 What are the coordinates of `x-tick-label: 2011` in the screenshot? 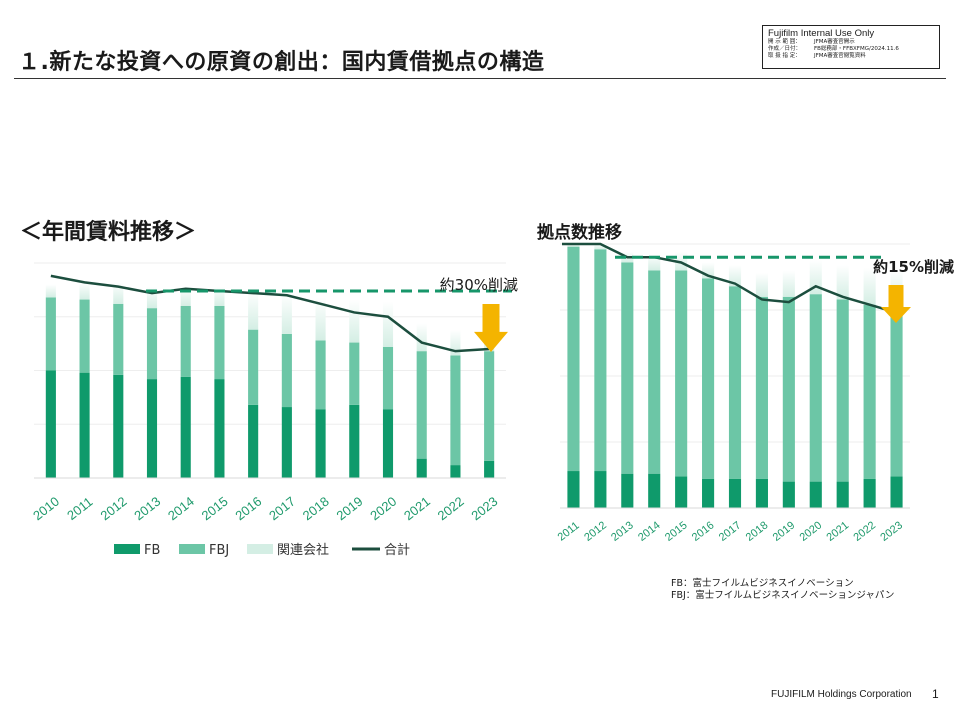 It's located at (79, 508).